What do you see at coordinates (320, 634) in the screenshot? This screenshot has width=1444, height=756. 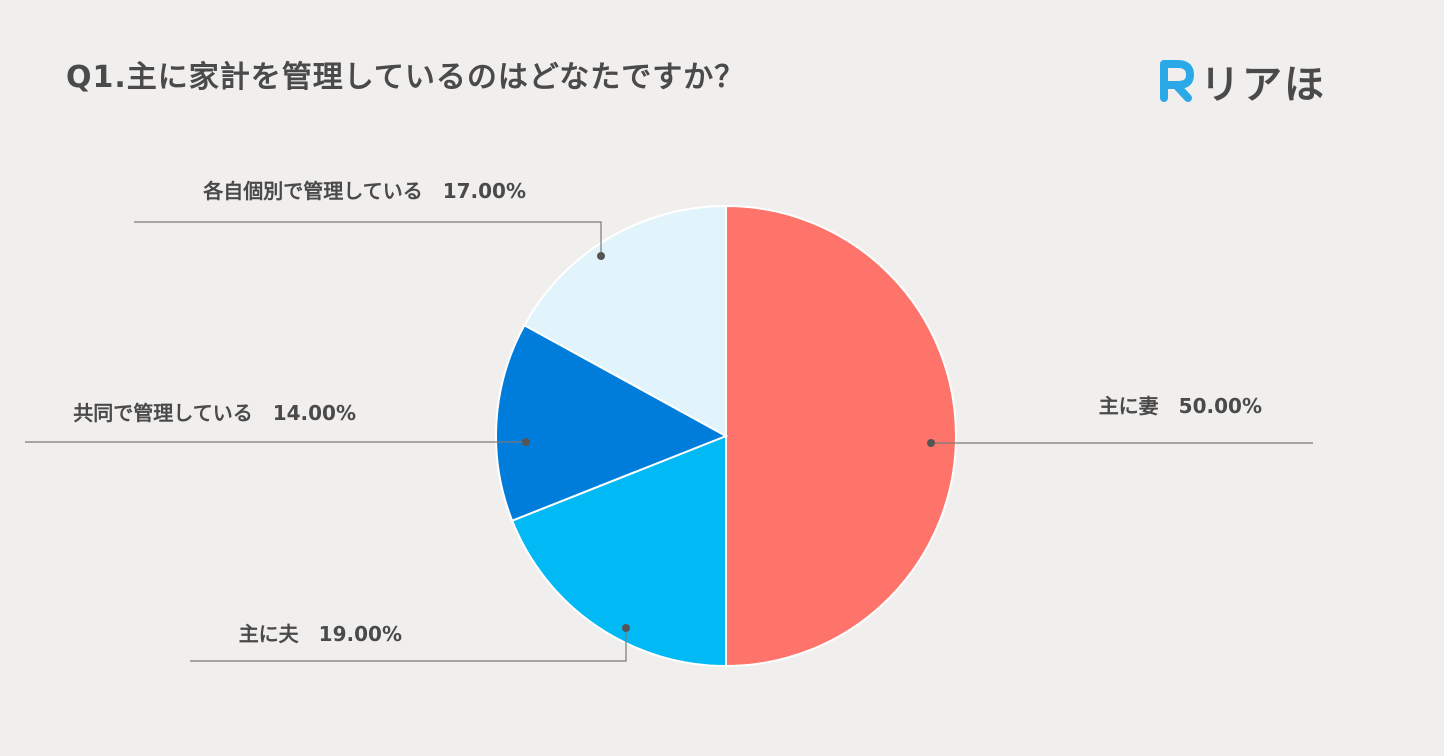 I see `slice-label-1: 主に夫 19.00%` at bounding box center [320, 634].